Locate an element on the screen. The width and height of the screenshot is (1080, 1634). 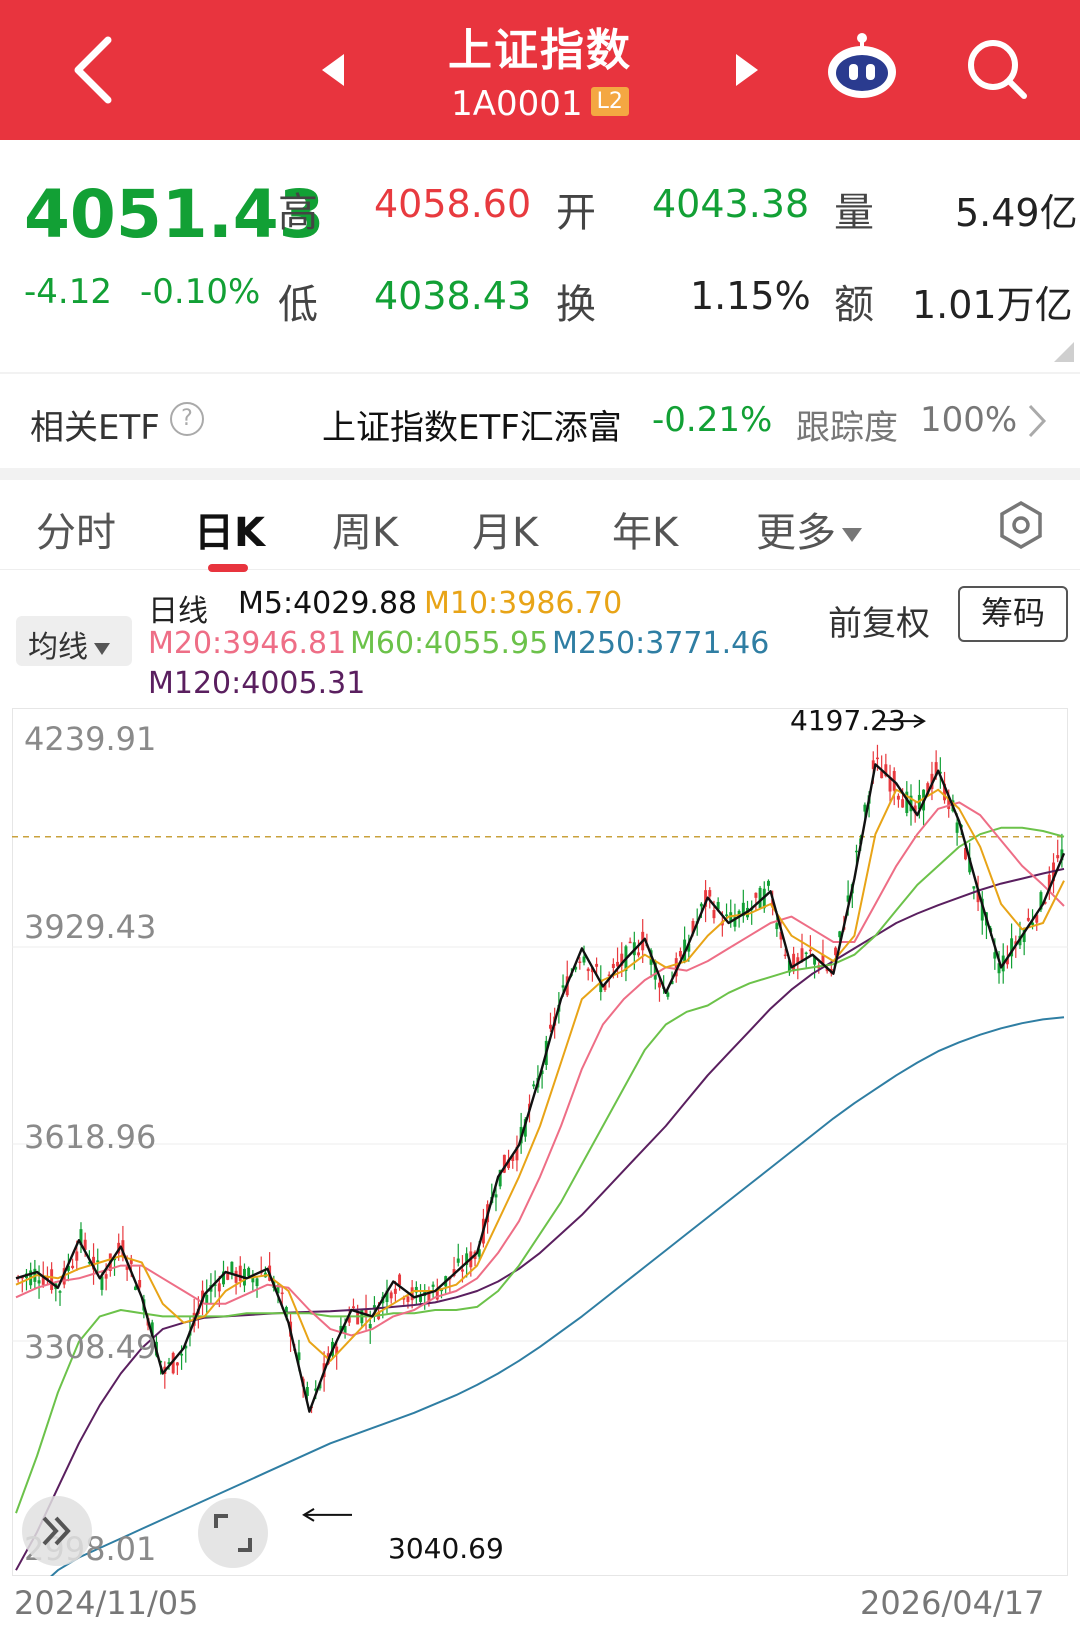
y-tick-label: 3308.49 is located at coordinates (90, 1347).